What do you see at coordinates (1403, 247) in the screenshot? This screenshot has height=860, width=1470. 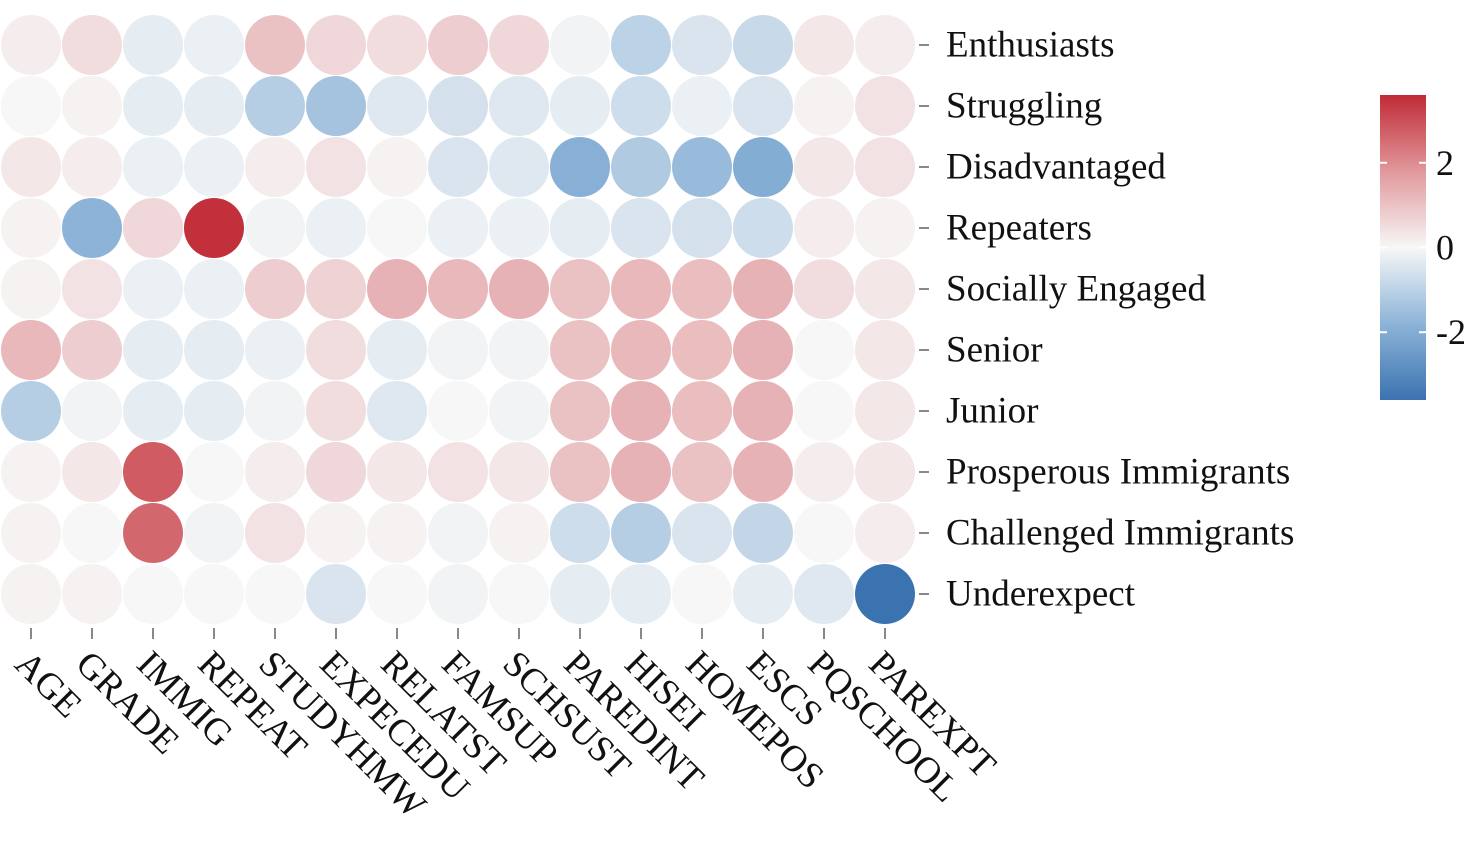 I see `colorbar-gradient-bar` at bounding box center [1403, 247].